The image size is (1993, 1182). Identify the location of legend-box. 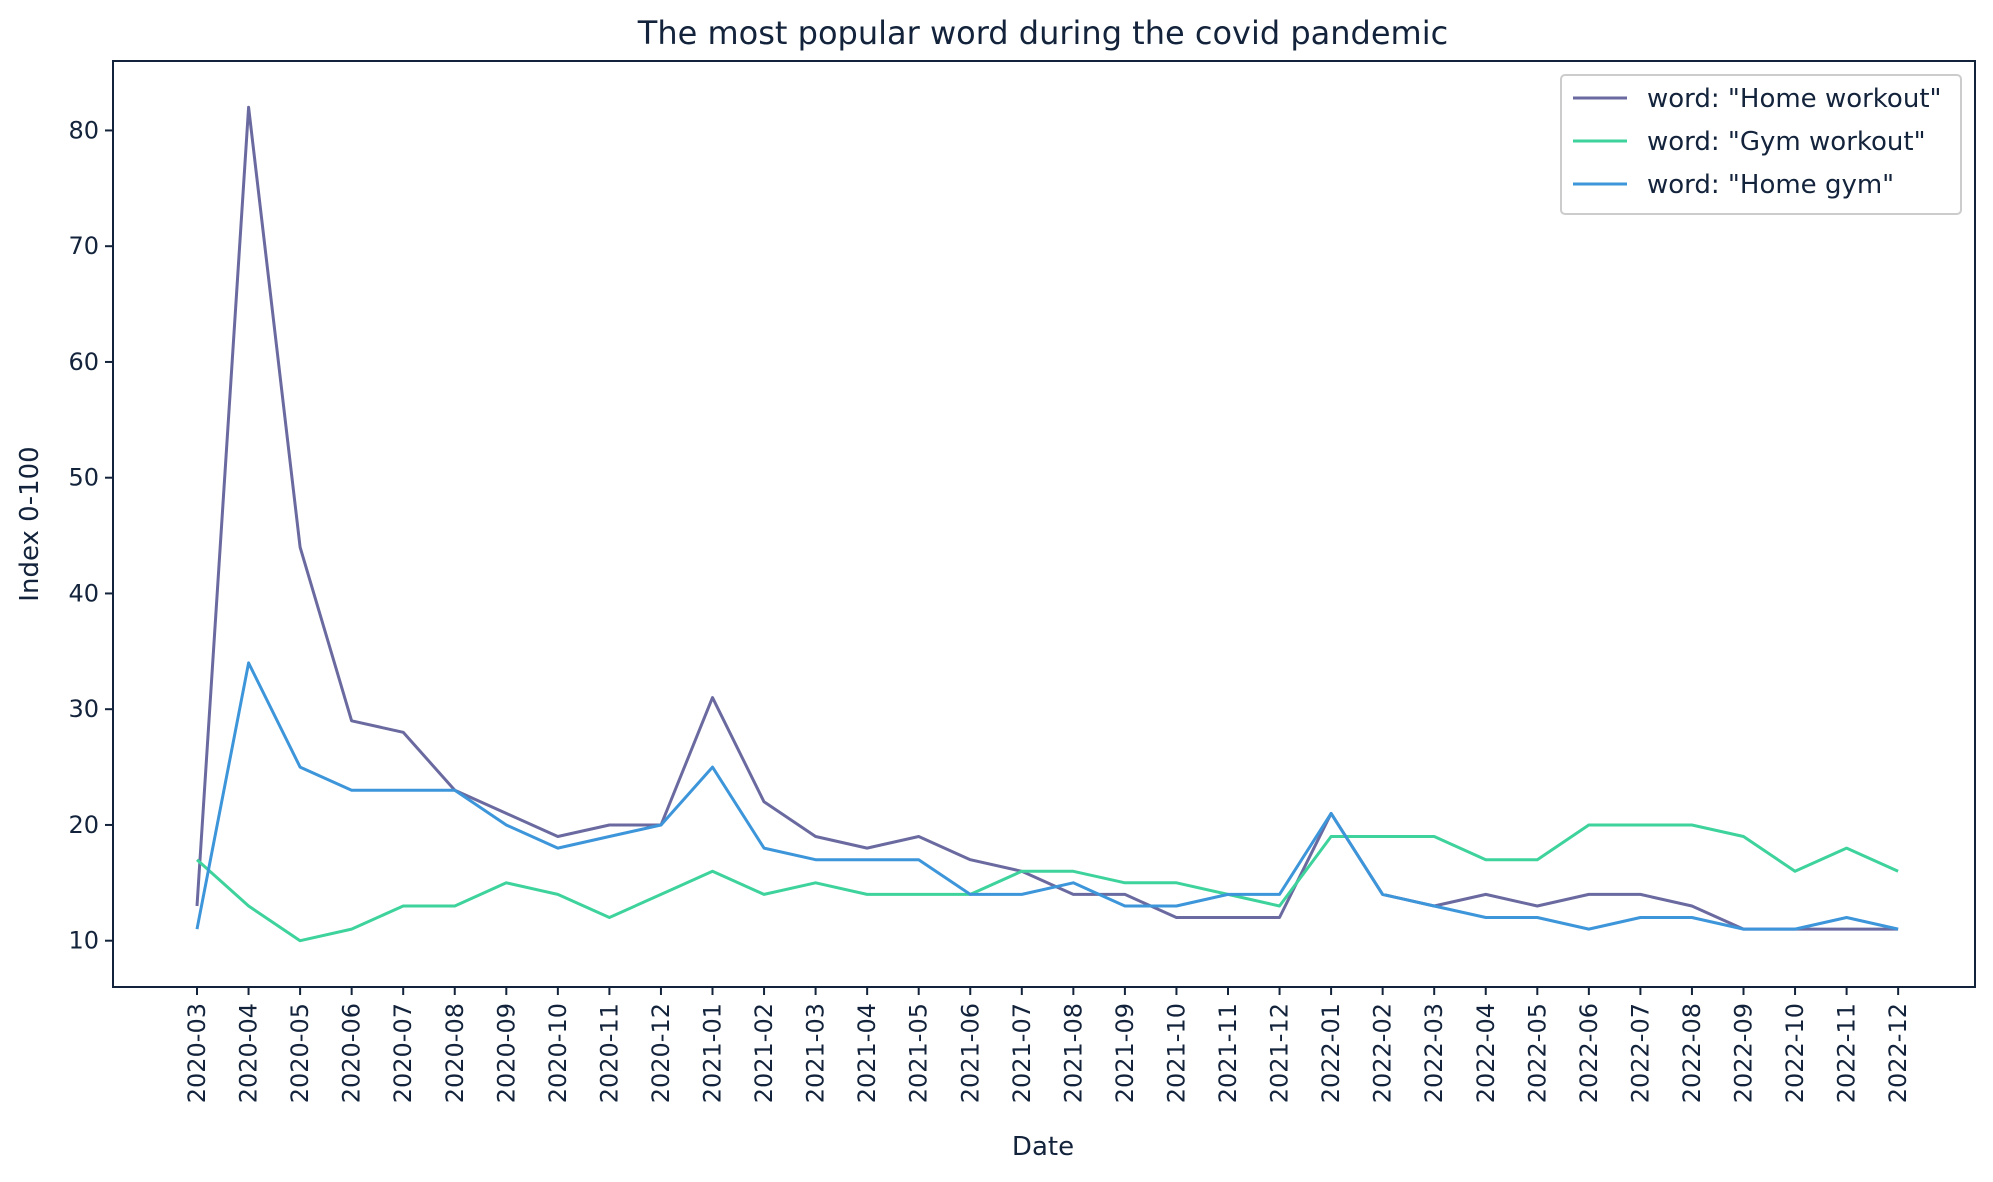
(1761, 144).